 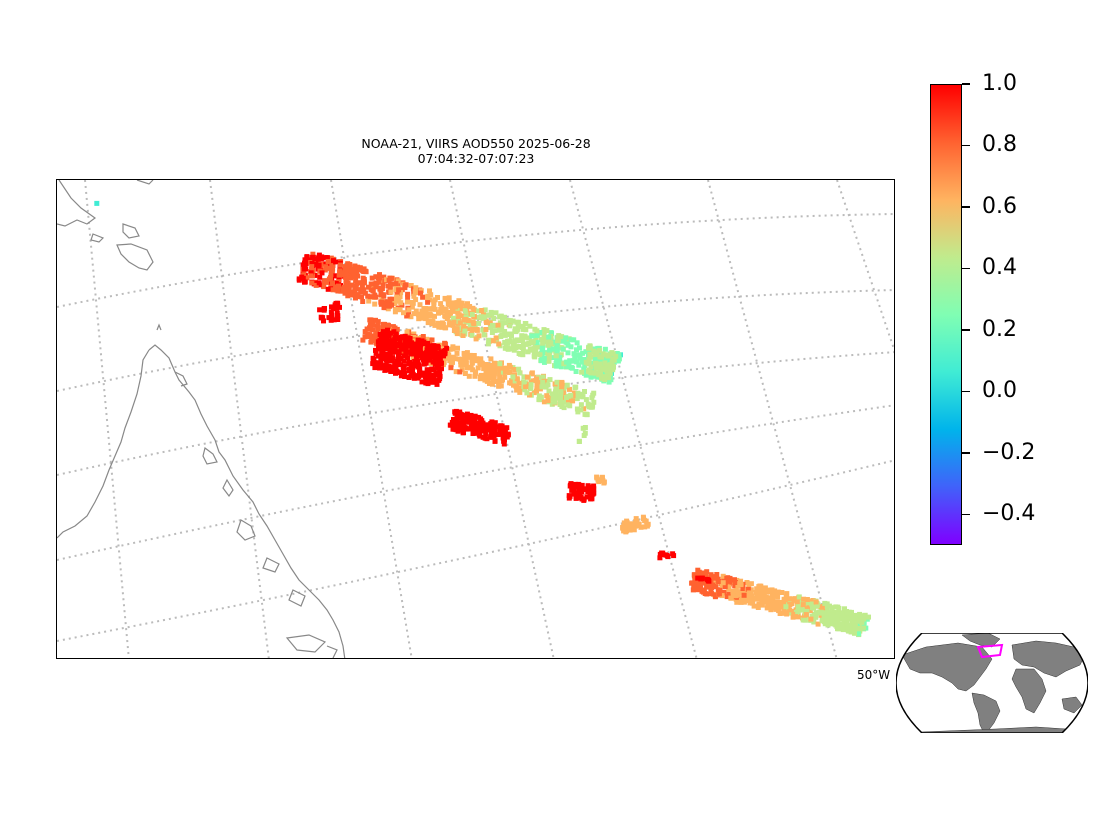 What do you see at coordinates (966, 145) in the screenshot?
I see `colorbar-tick-mark` at bounding box center [966, 145].